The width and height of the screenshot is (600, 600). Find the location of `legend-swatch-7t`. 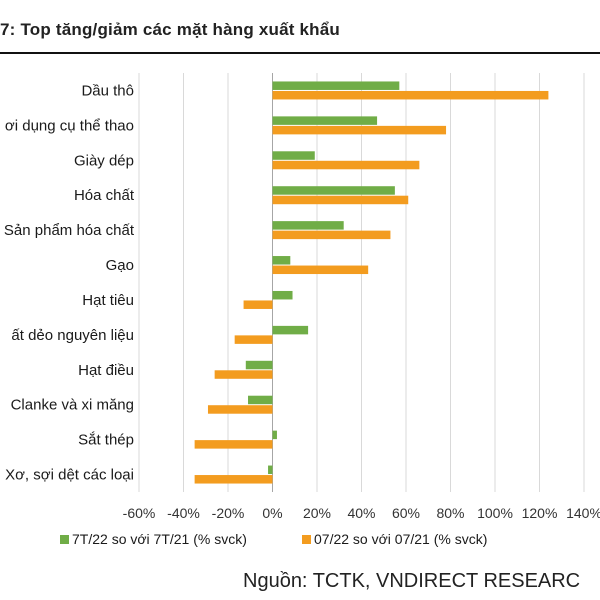

legend-swatch-7t is located at coordinates (64, 539).